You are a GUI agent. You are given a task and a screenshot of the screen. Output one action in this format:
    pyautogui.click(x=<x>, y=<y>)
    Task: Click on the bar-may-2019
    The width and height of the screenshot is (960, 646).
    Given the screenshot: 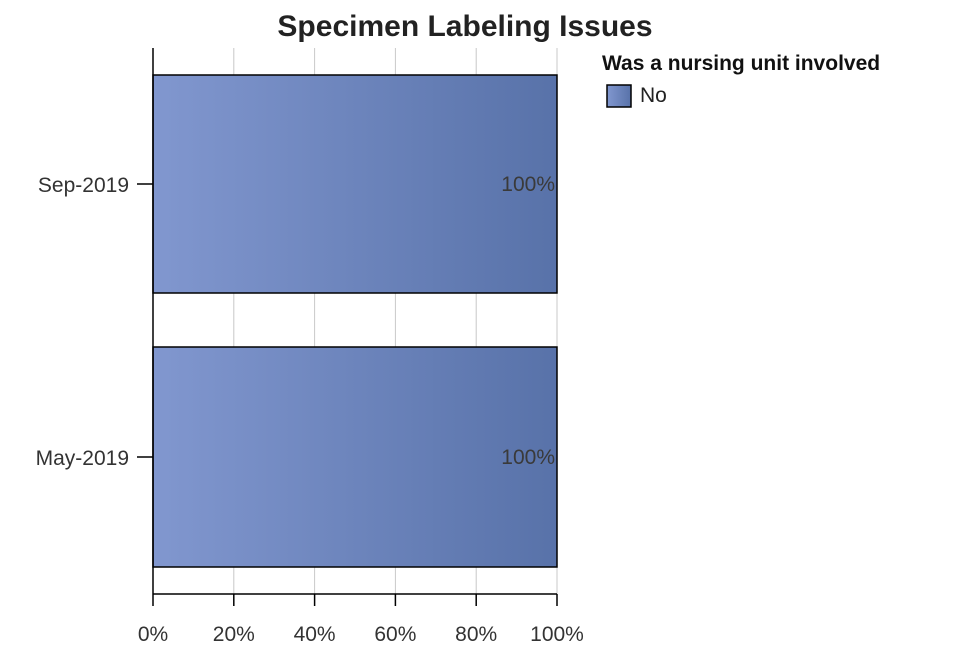 What is the action you would take?
    pyautogui.click(x=355, y=457)
    